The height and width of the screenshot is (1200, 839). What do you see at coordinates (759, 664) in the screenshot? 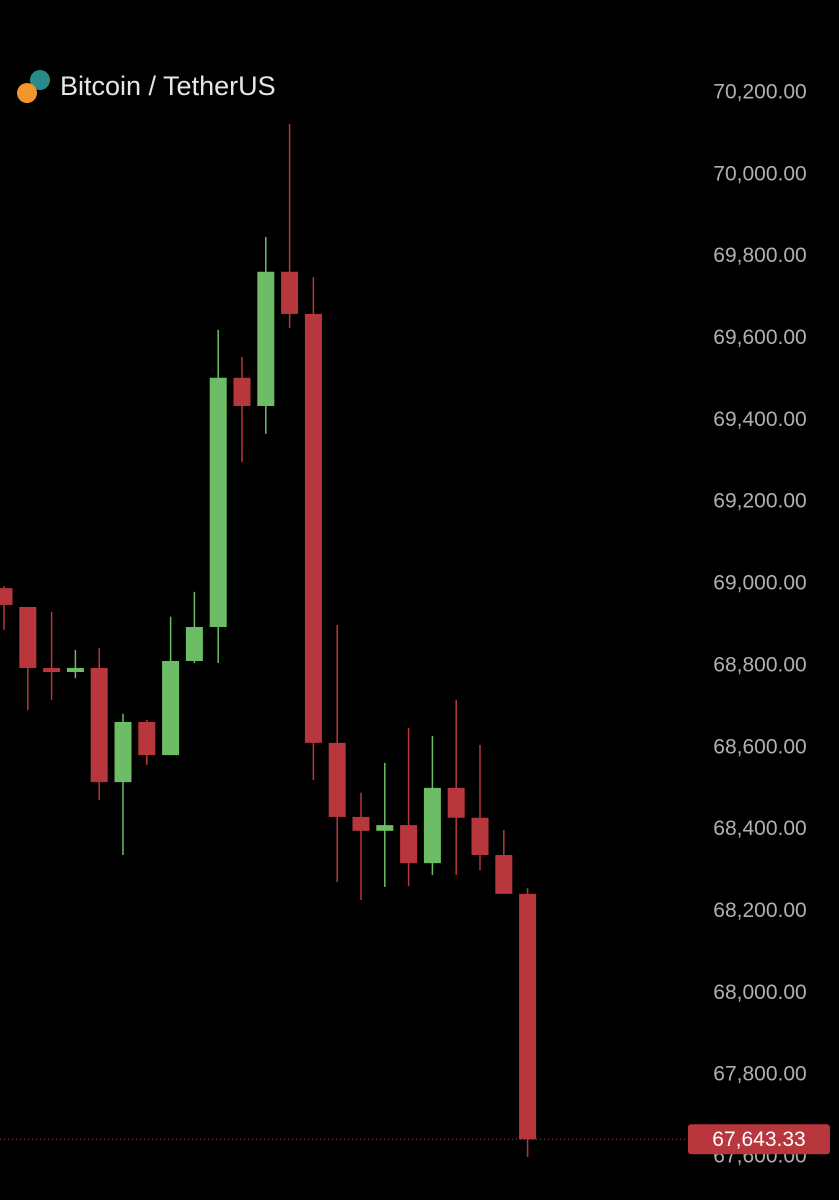
I see `y-tick-label: 68,800.00` at bounding box center [759, 664].